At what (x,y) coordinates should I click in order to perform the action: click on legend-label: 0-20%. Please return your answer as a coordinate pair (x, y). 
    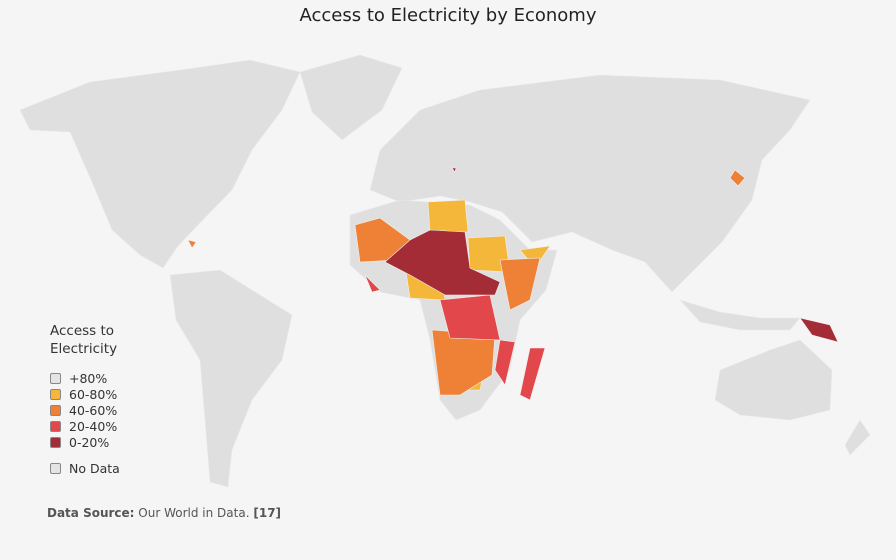
    Looking at the image, I should click on (89, 442).